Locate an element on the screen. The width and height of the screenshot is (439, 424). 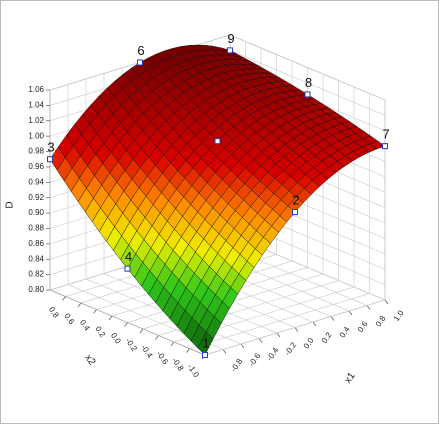
point-label: 2 is located at coordinates (295, 200).